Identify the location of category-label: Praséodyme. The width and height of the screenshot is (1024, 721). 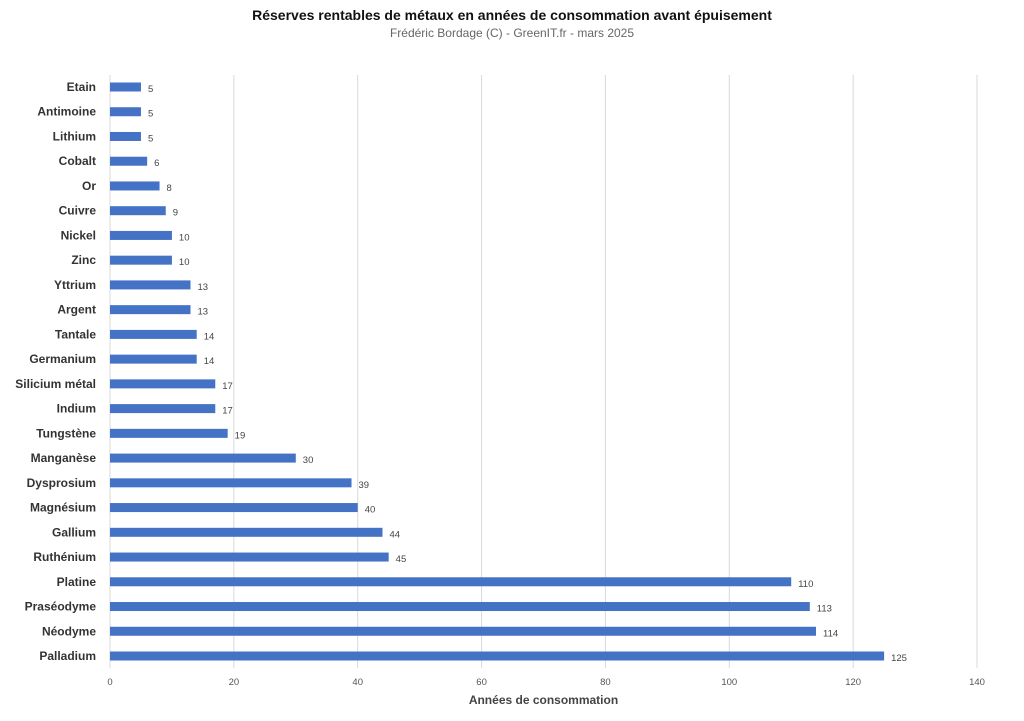
(61, 607).